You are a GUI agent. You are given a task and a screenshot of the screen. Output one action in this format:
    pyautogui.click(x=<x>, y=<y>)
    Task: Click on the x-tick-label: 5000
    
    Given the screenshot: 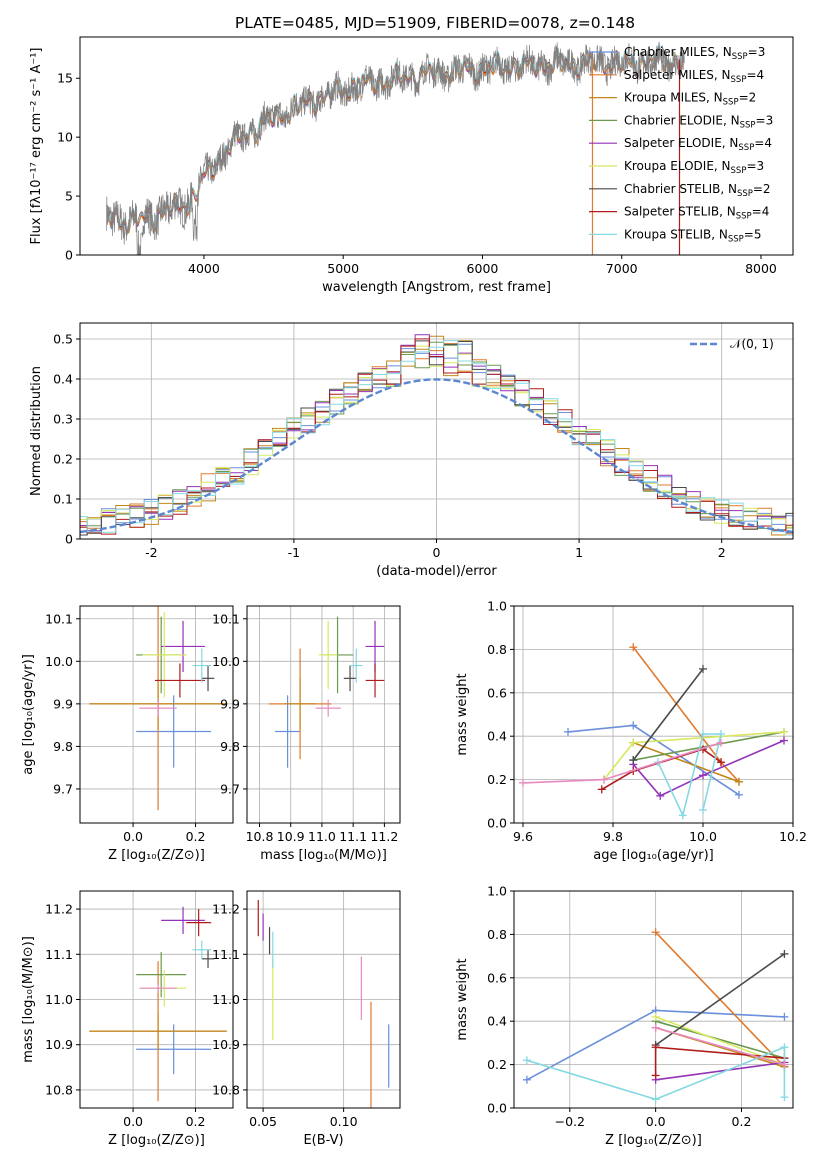 What is the action you would take?
    pyautogui.click(x=343, y=268)
    